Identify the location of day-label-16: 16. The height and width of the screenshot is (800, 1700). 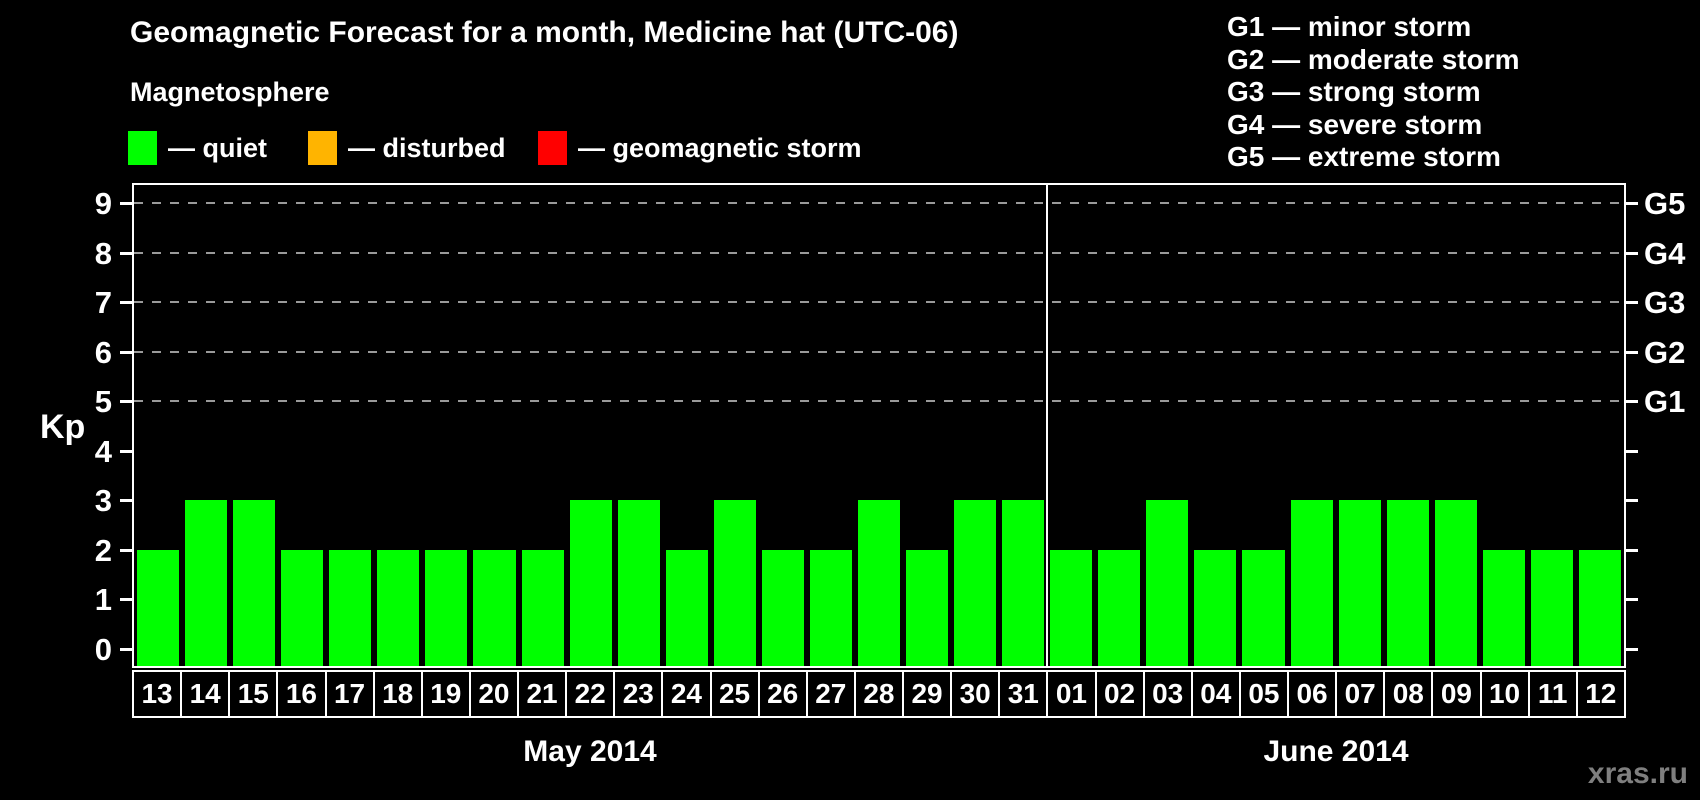
(300, 694).